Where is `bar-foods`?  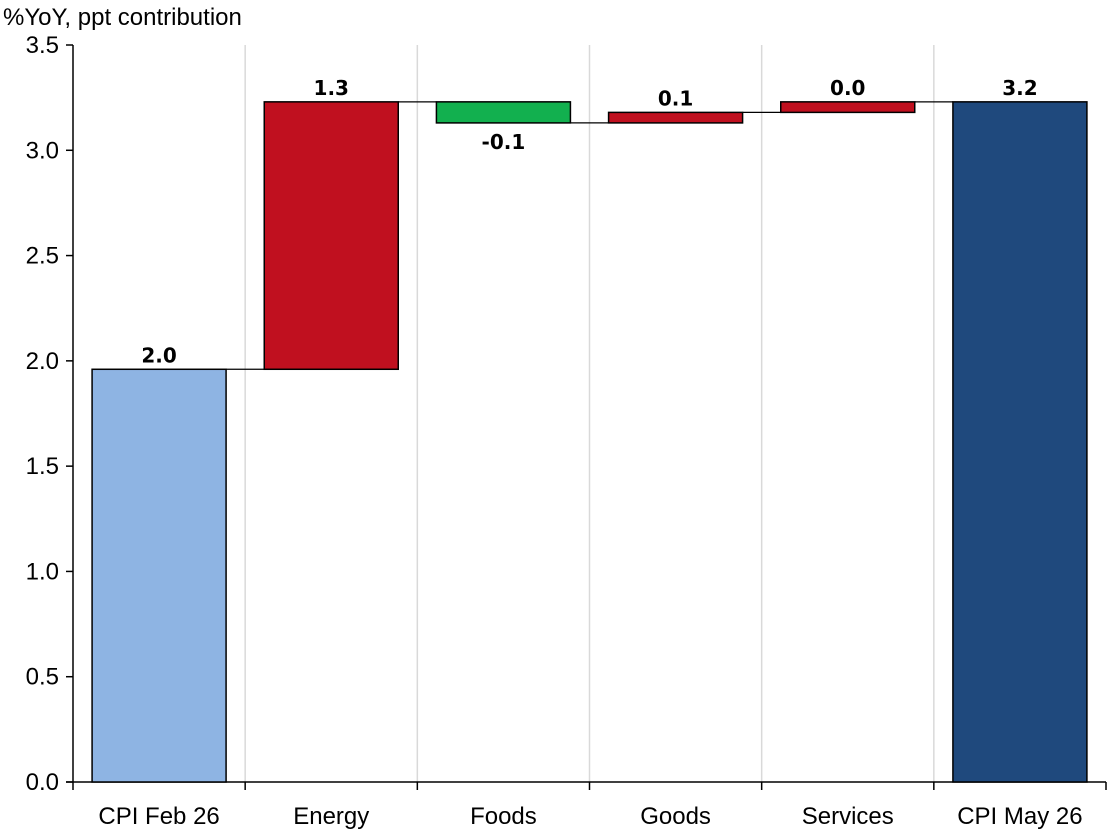
bar-foods is located at coordinates (503, 112).